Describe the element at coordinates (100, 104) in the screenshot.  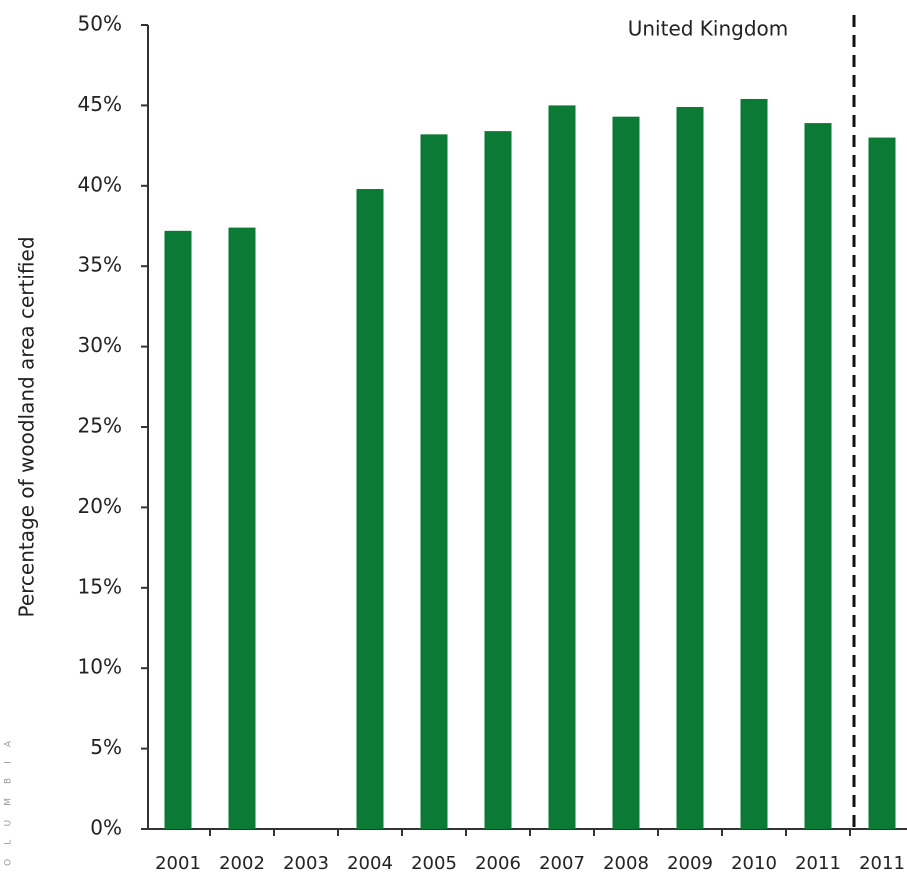
I see `y-tick-label: 45%` at that location.